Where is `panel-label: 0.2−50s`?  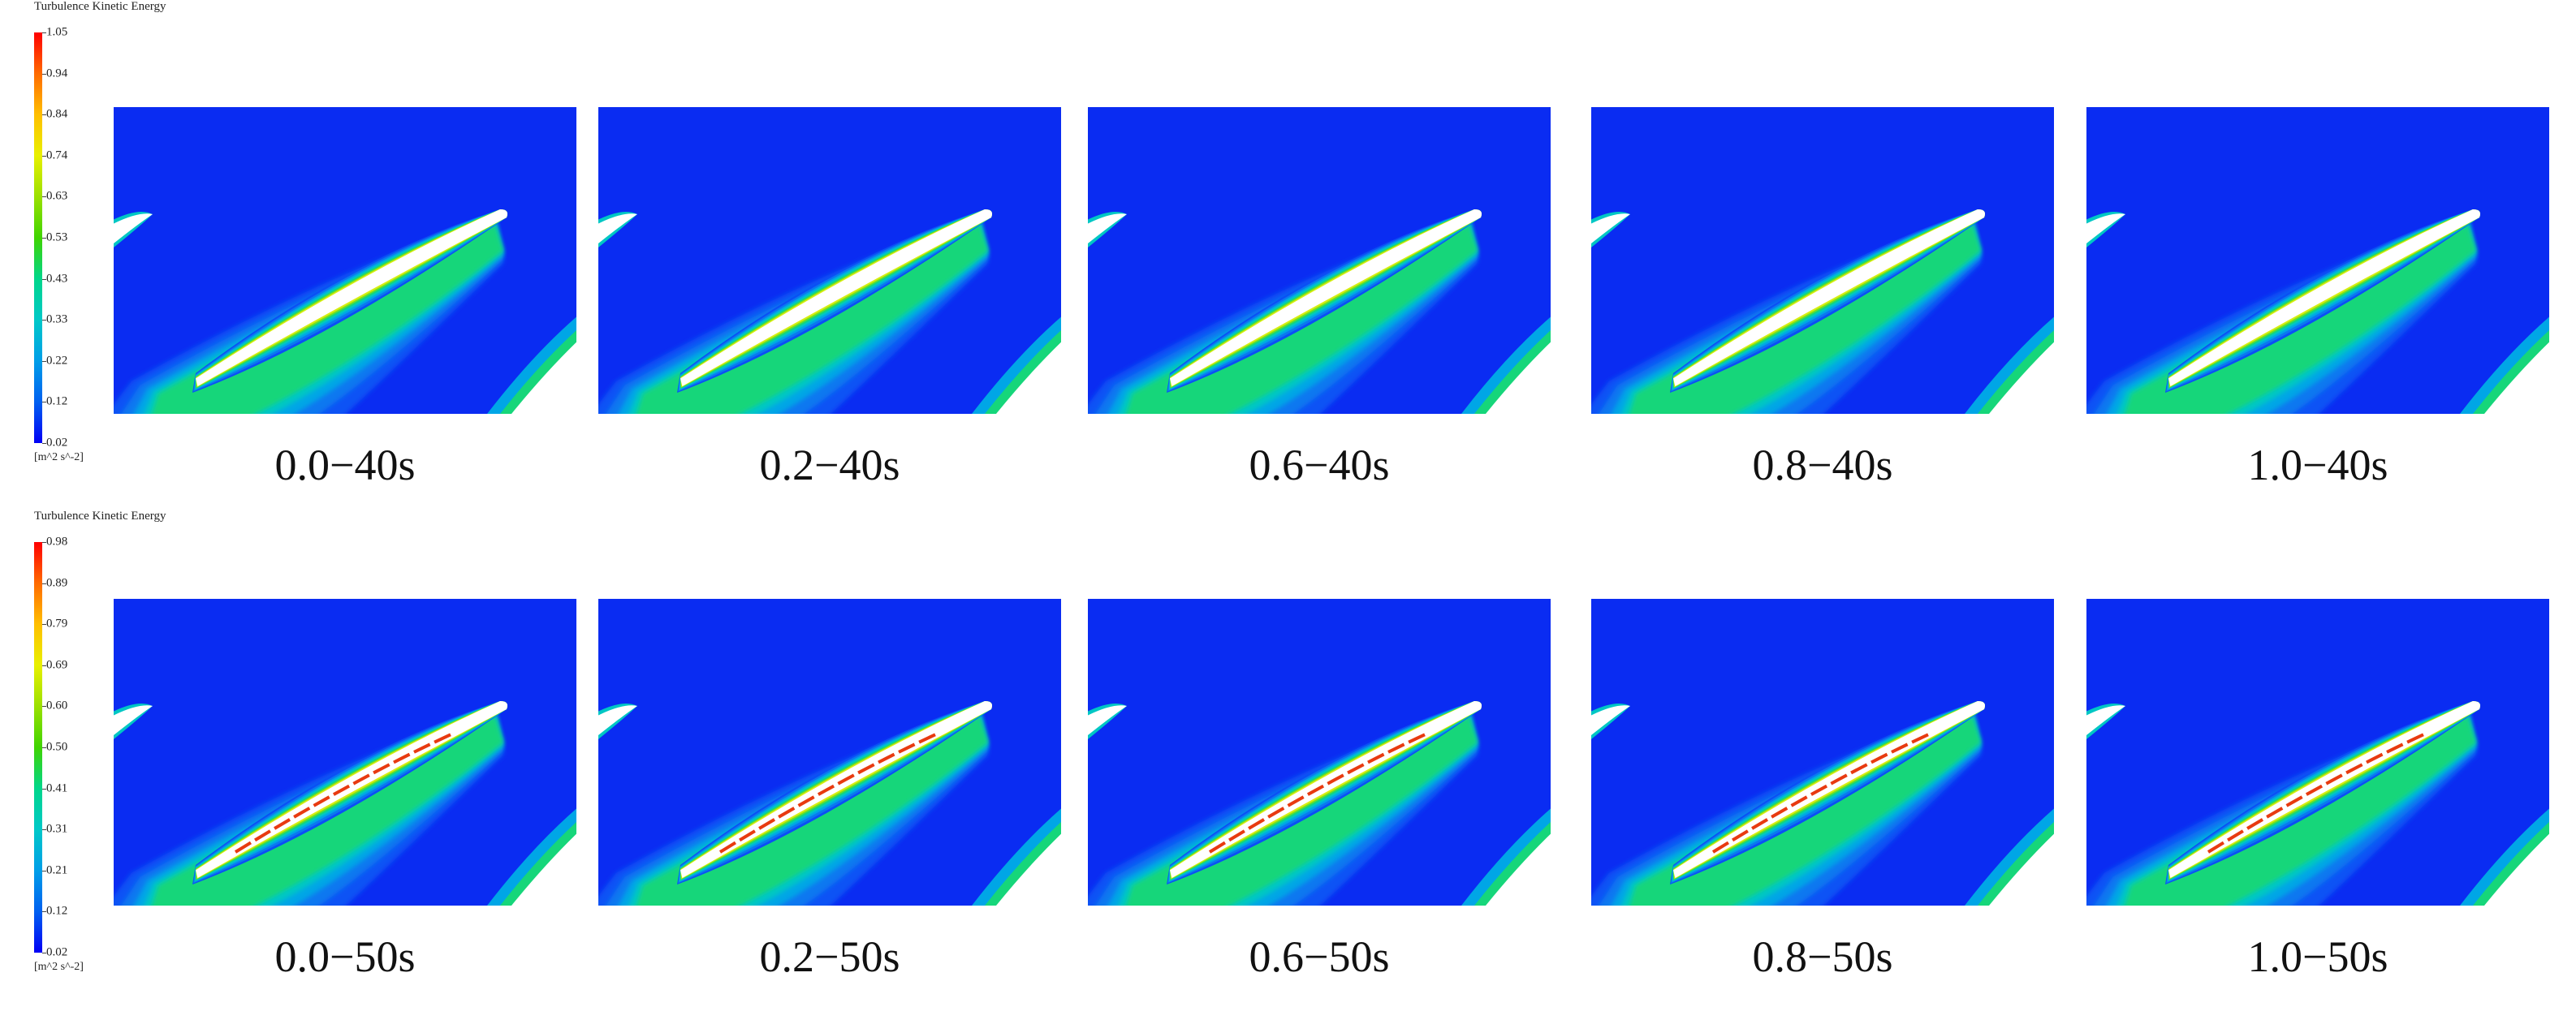
panel-label: 0.2−50s is located at coordinates (829, 957).